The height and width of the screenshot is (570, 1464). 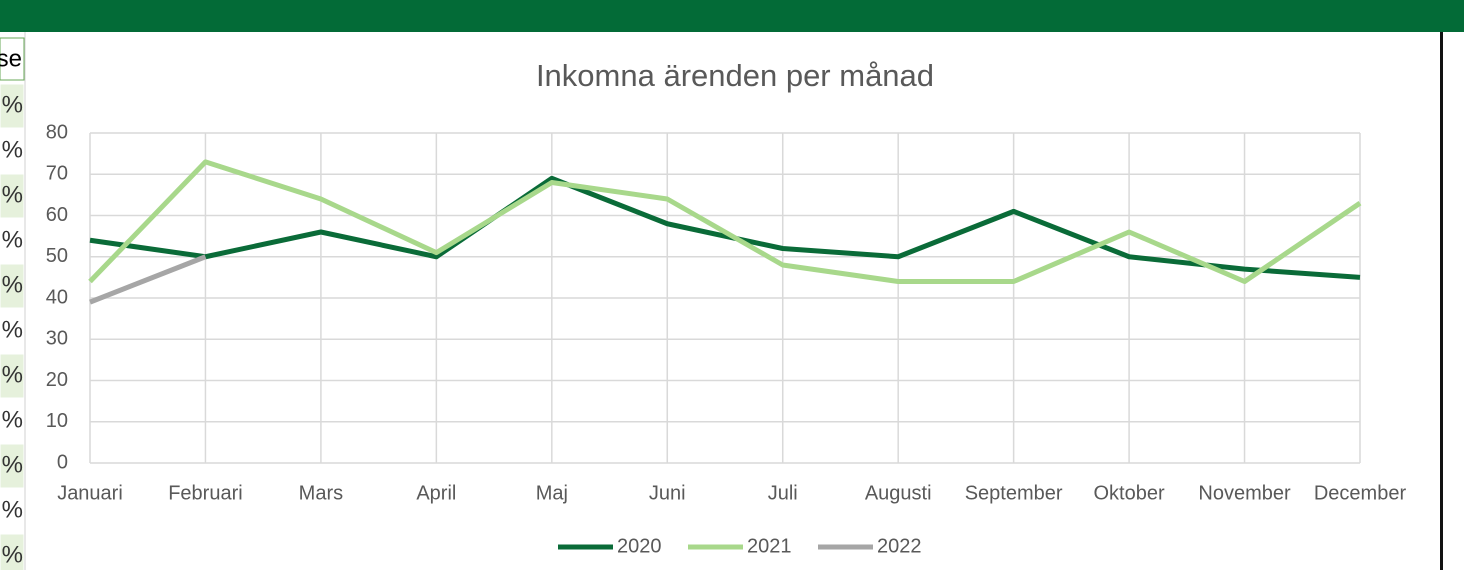 I want to click on x-tick-label: Augusti, so click(x=898, y=493).